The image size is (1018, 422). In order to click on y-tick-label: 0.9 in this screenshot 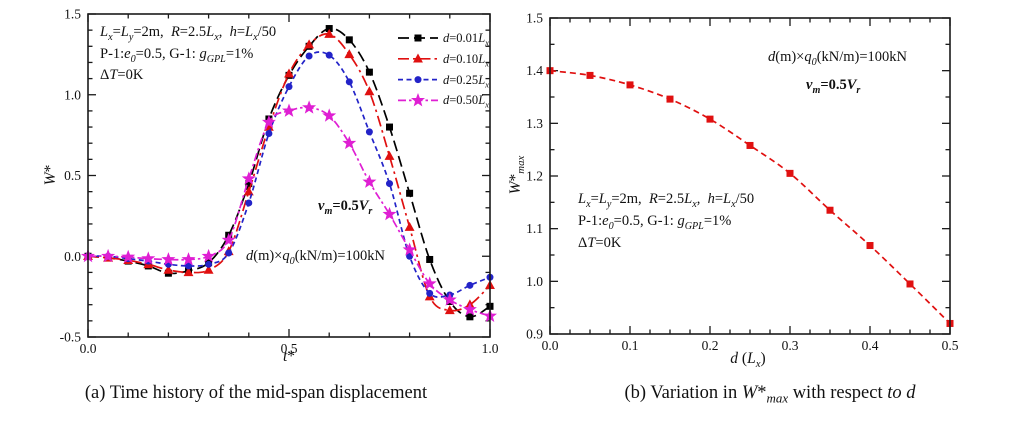, I will do `click(534, 334)`.